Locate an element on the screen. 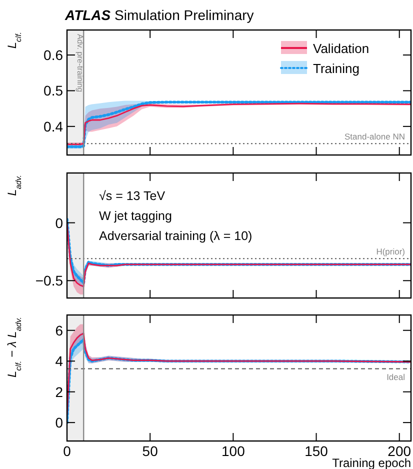  annotation: Adversarial training (λ = 10) is located at coordinates (175, 236).